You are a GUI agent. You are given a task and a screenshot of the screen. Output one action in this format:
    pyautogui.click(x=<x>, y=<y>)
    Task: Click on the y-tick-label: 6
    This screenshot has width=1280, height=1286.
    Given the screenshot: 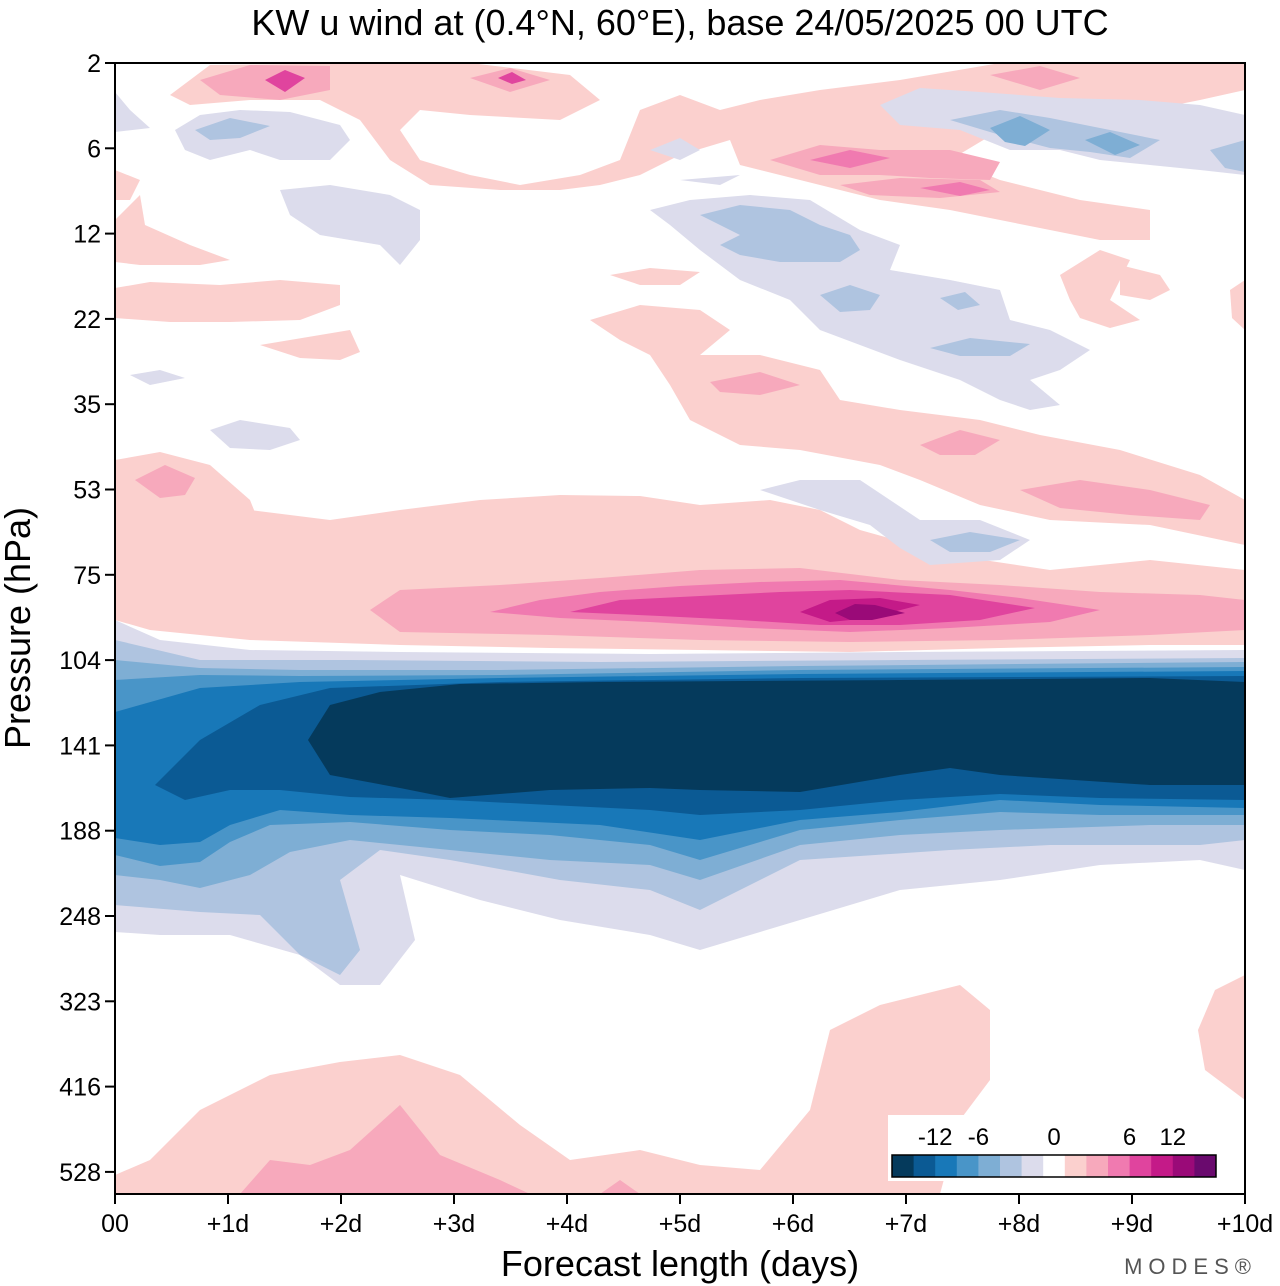 What is the action you would take?
    pyautogui.click(x=94, y=149)
    